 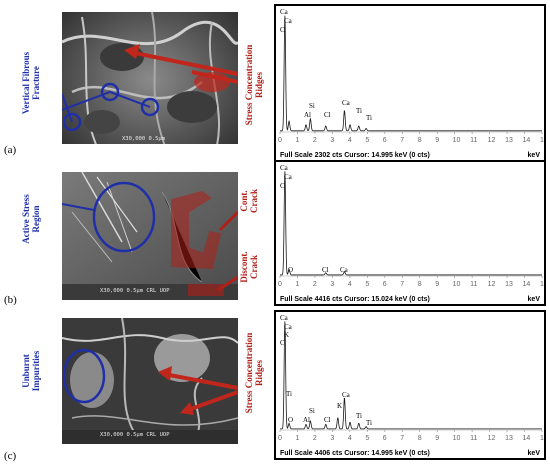 I want to click on row-c-peak-k-1: K, so click(x=287, y=335).